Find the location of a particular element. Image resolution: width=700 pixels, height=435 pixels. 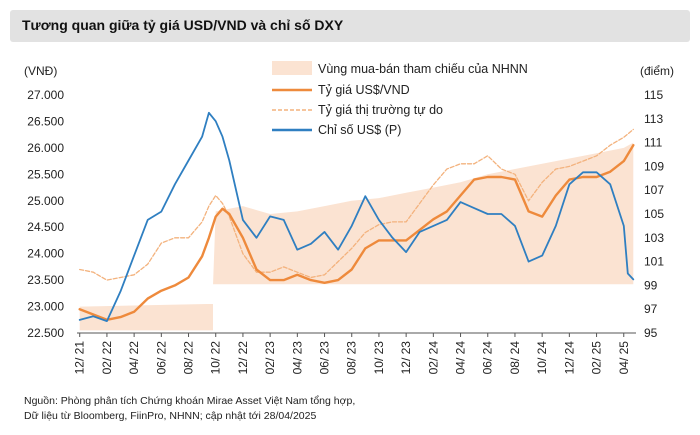

x-tick-label: 10/ 22 is located at coordinates (216, 358).